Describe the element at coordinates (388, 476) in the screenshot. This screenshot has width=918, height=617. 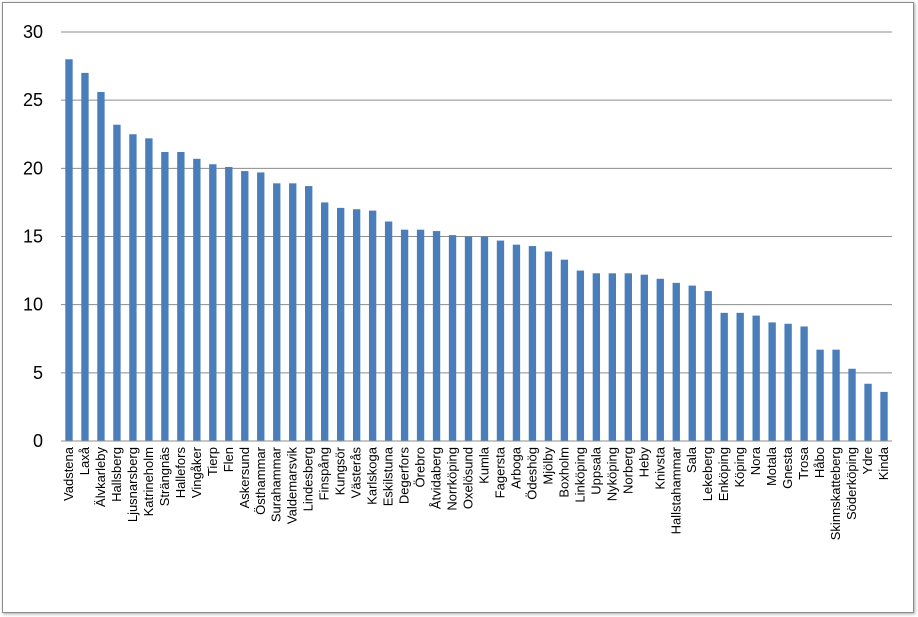
I see `x-tick-label: Eskilstuna` at that location.